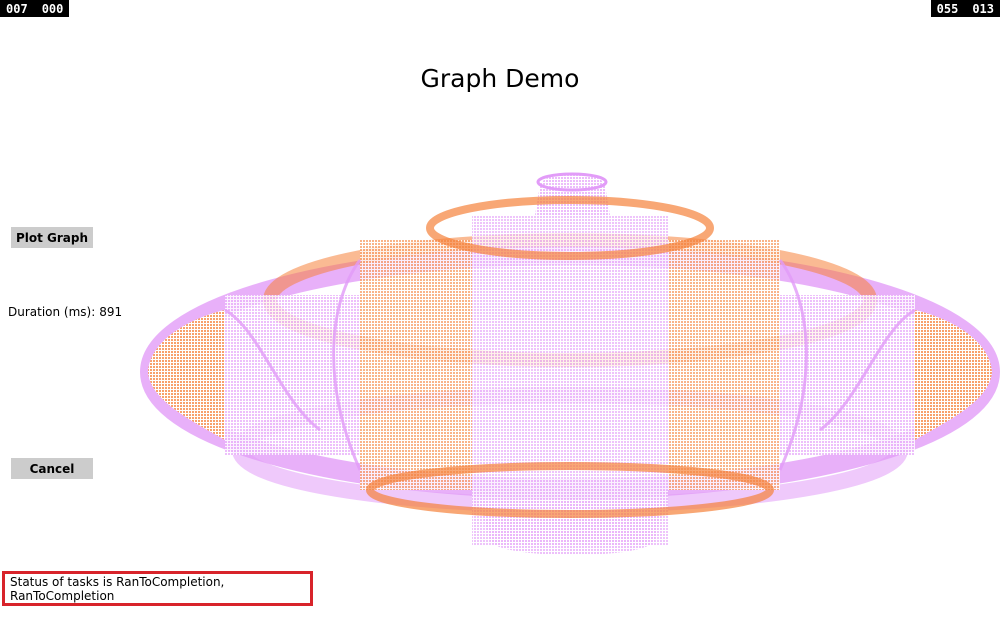 The width and height of the screenshot is (1000, 625). Describe the element at coordinates (35, 8) in the screenshot. I see `top-left-counter: 007 000` at that location.